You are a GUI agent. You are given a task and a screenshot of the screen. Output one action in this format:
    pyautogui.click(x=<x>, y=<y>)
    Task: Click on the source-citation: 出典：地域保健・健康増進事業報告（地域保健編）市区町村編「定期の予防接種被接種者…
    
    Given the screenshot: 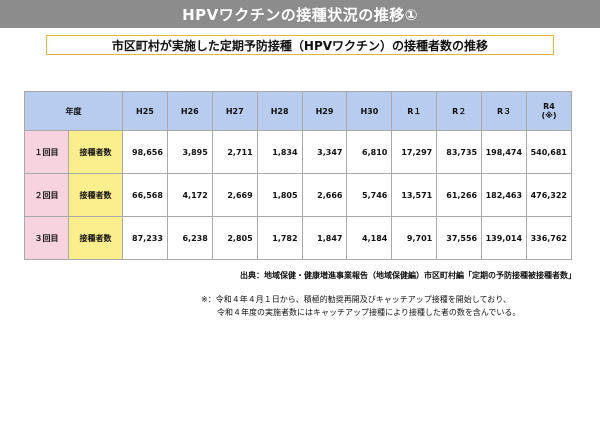 What is the action you would take?
    pyautogui.click(x=408, y=275)
    